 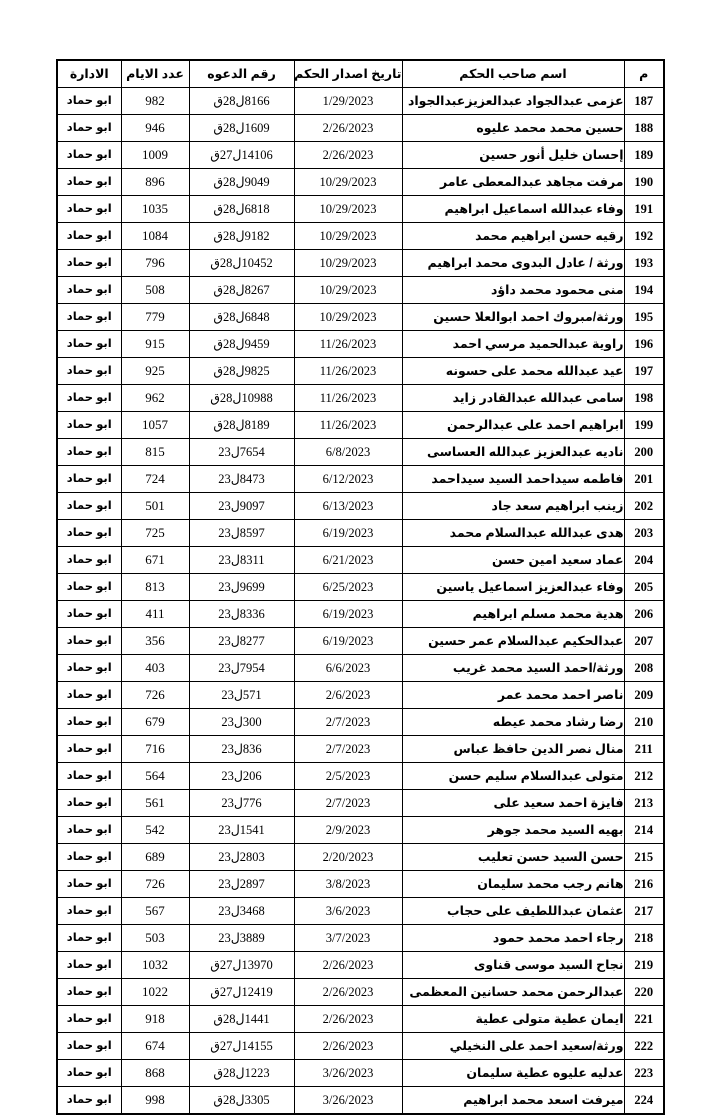 What do you see at coordinates (155, 1019) in the screenshot?
I see `cell-days: 918` at bounding box center [155, 1019].